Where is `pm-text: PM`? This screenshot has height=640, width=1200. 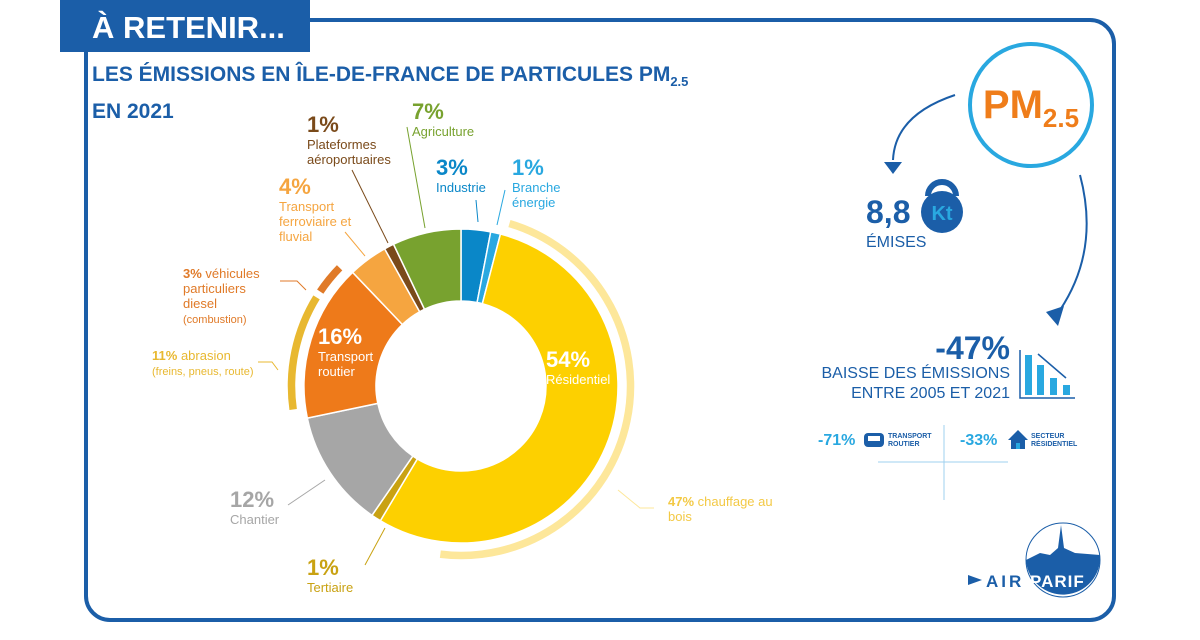 pm-text: PM is located at coordinates (1012, 105).